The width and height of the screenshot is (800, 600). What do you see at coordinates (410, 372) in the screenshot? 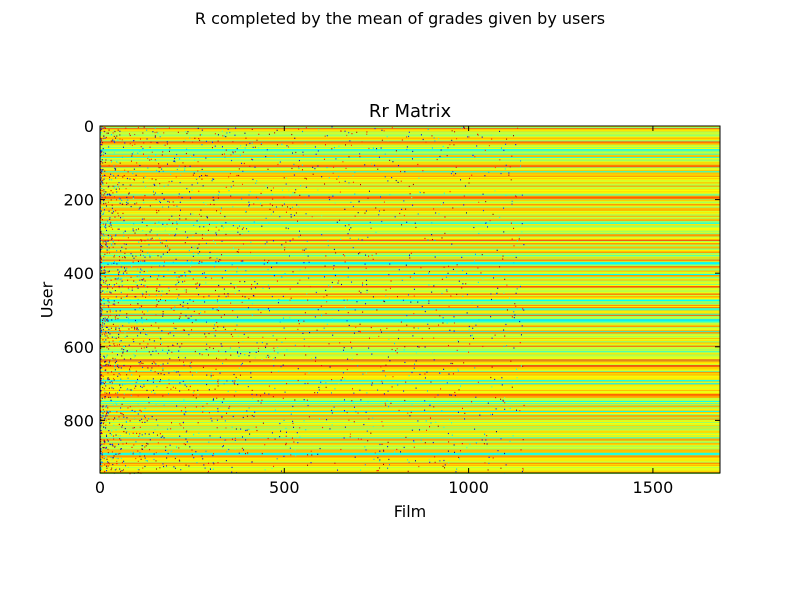
I see `user-band` at bounding box center [410, 372].